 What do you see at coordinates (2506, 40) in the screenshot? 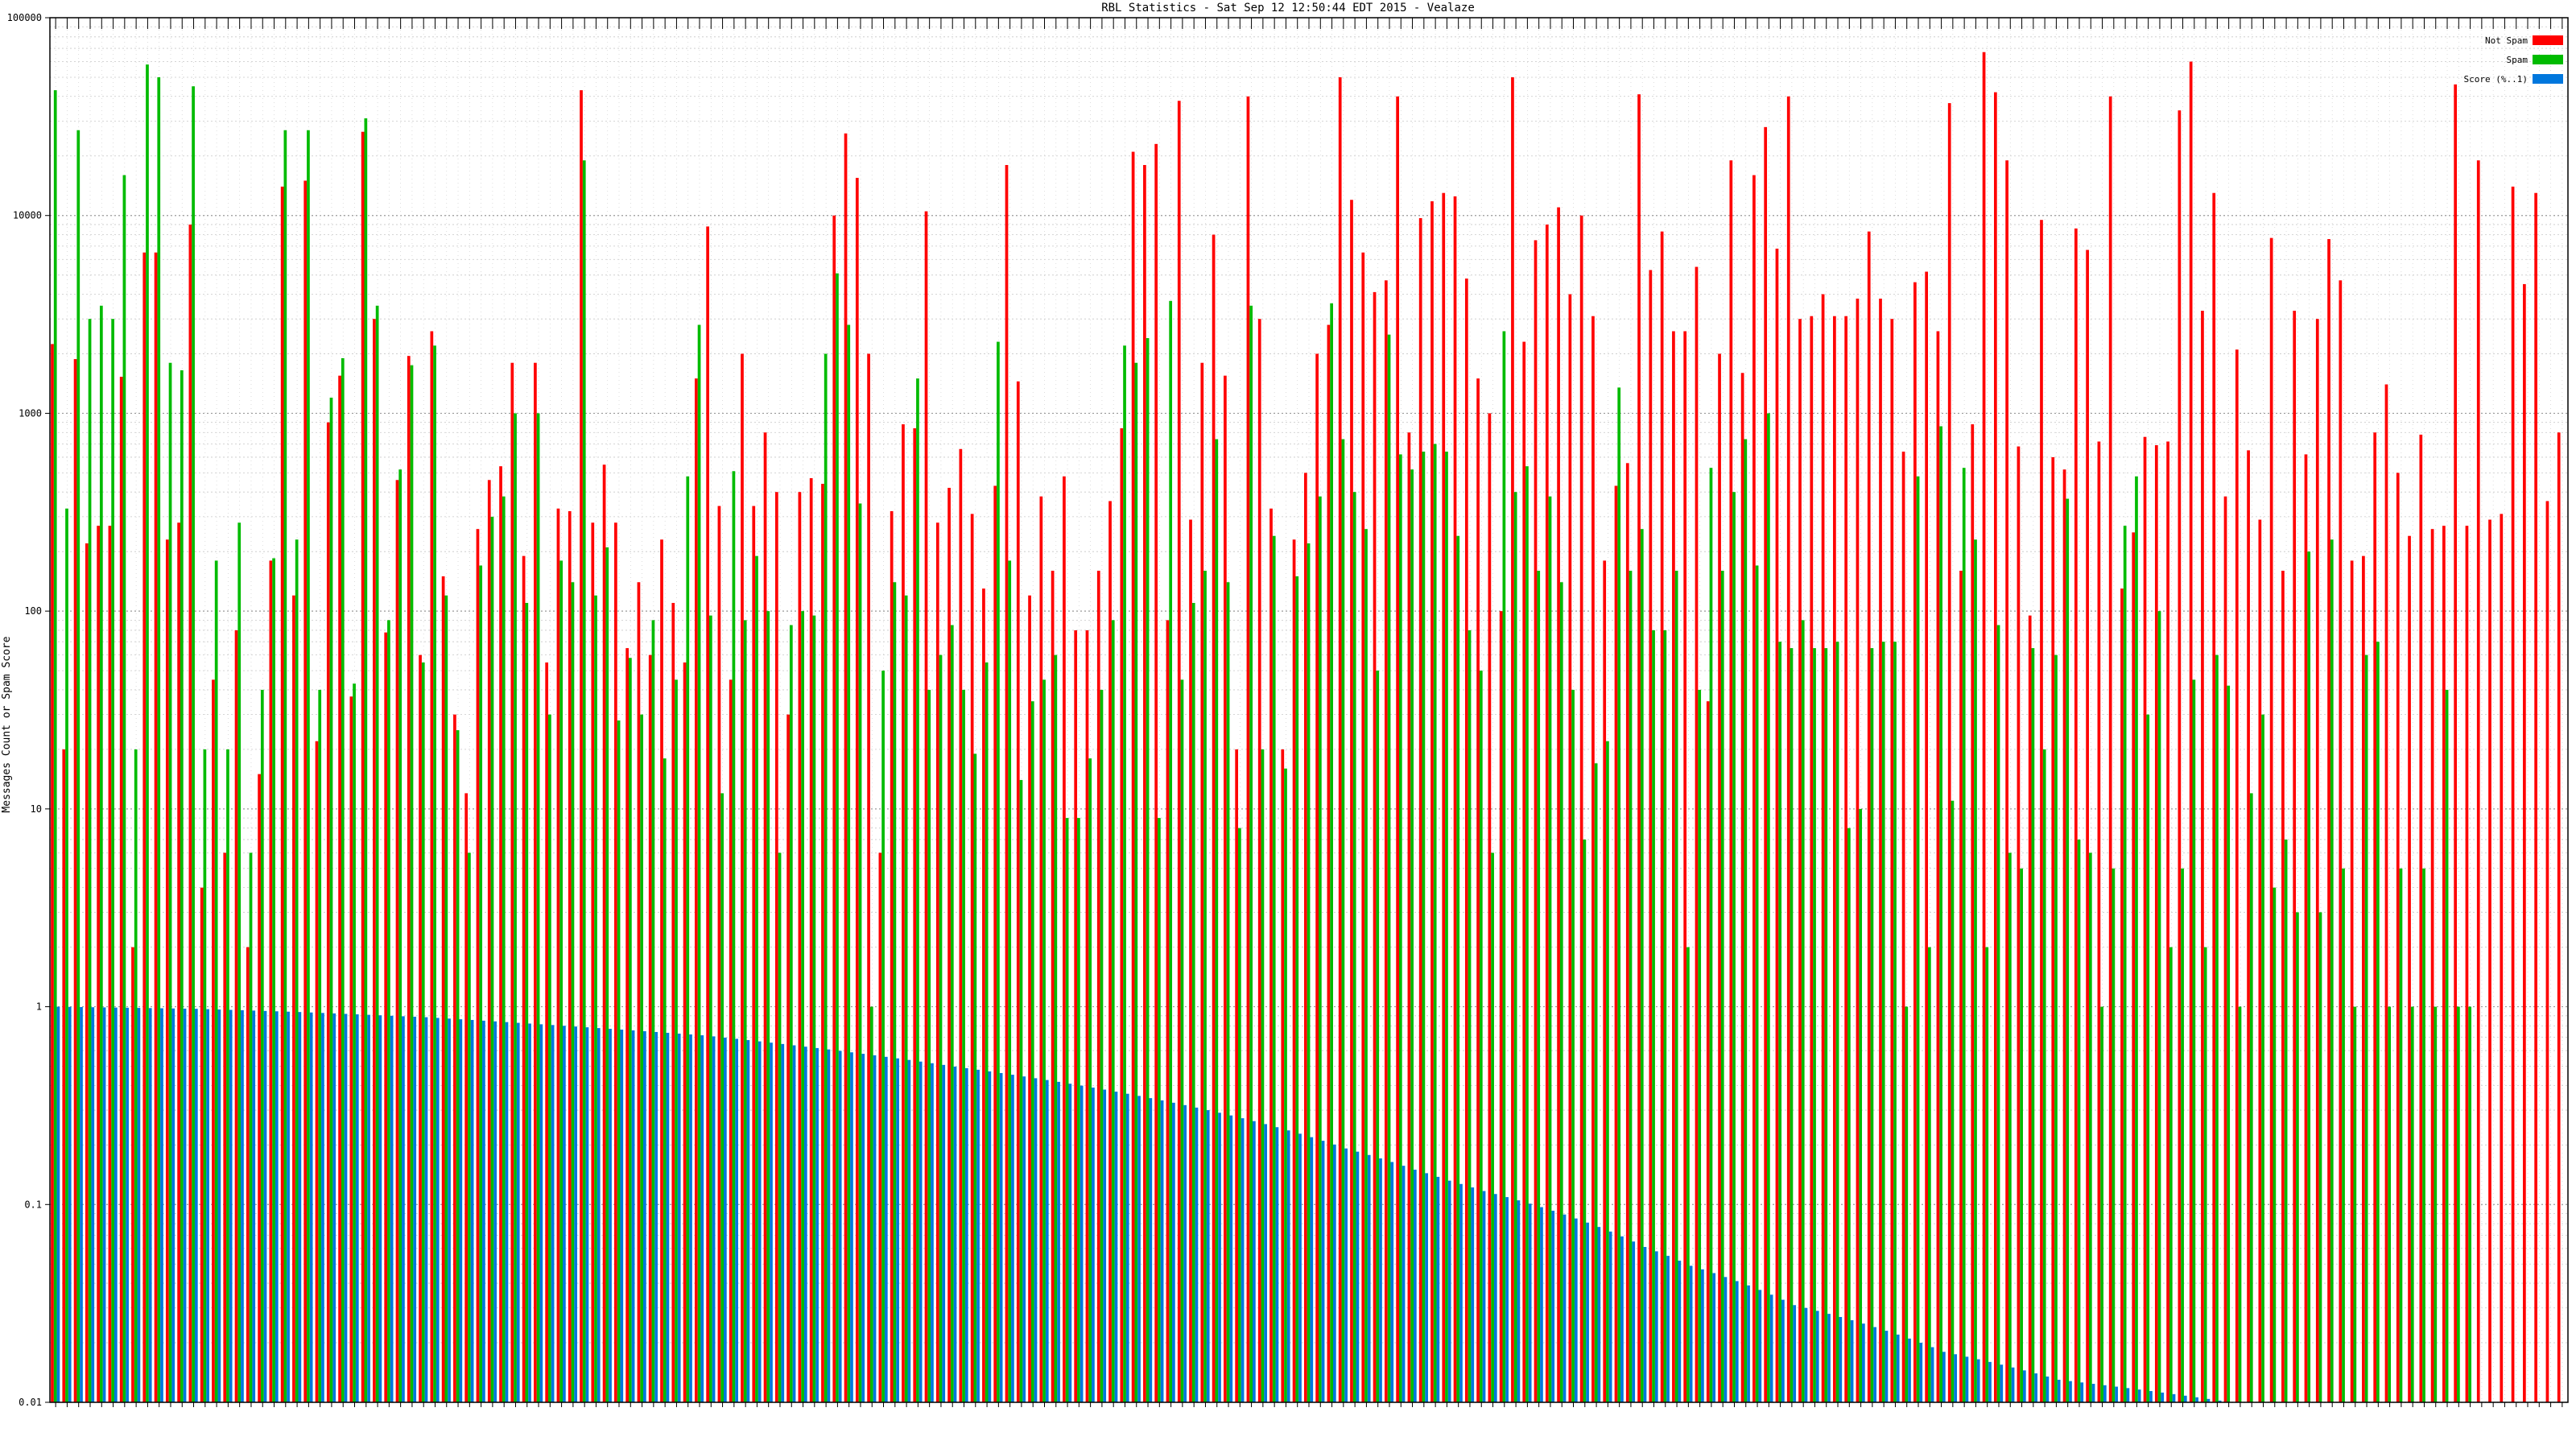
I see `legend-label: Not Spam` at bounding box center [2506, 40].